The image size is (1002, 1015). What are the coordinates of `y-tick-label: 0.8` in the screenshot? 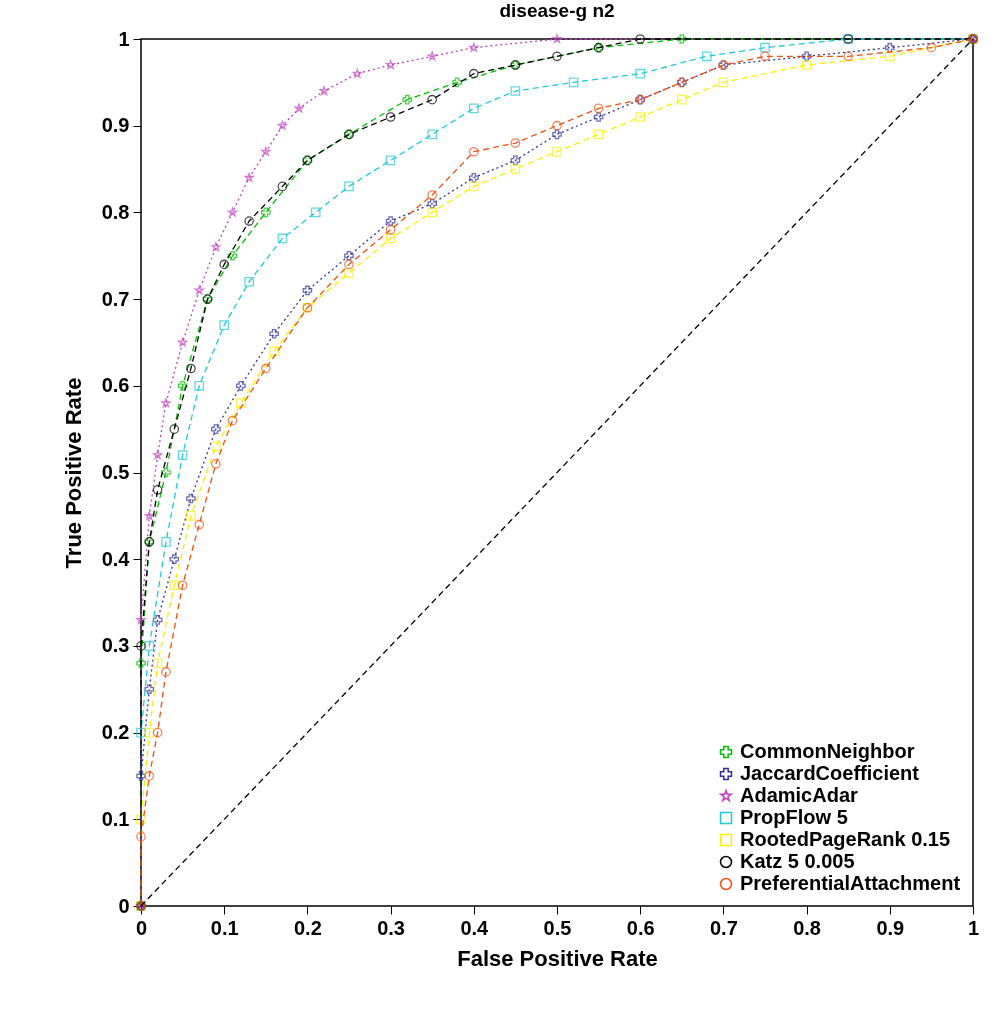 It's located at (115, 211).